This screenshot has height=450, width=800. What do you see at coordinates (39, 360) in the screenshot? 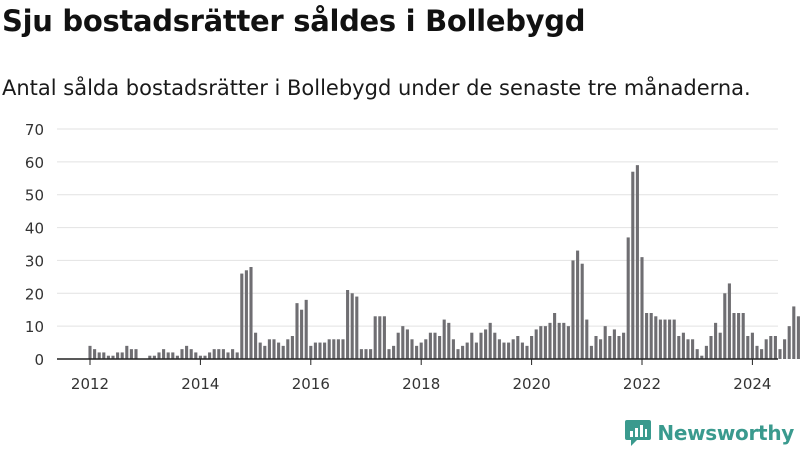
I see `y-tick-label: 0` at bounding box center [39, 360].